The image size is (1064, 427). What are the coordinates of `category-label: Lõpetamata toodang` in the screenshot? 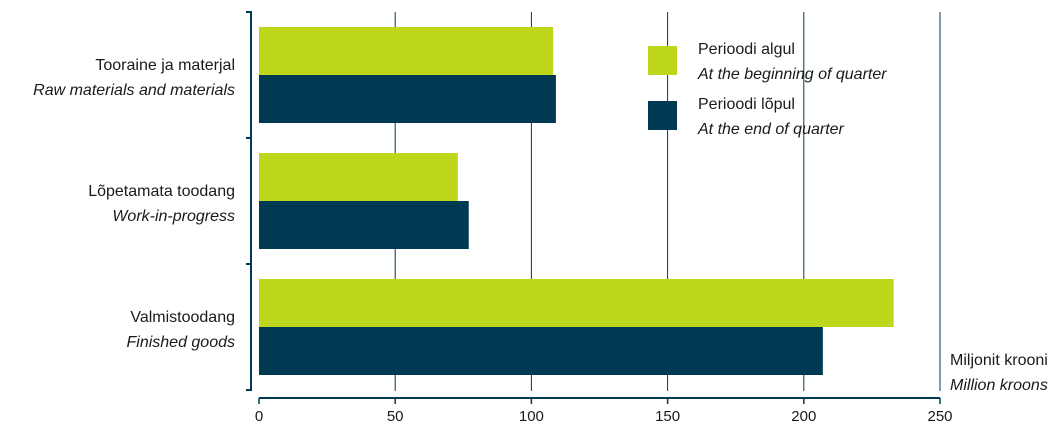 It's located at (161, 191).